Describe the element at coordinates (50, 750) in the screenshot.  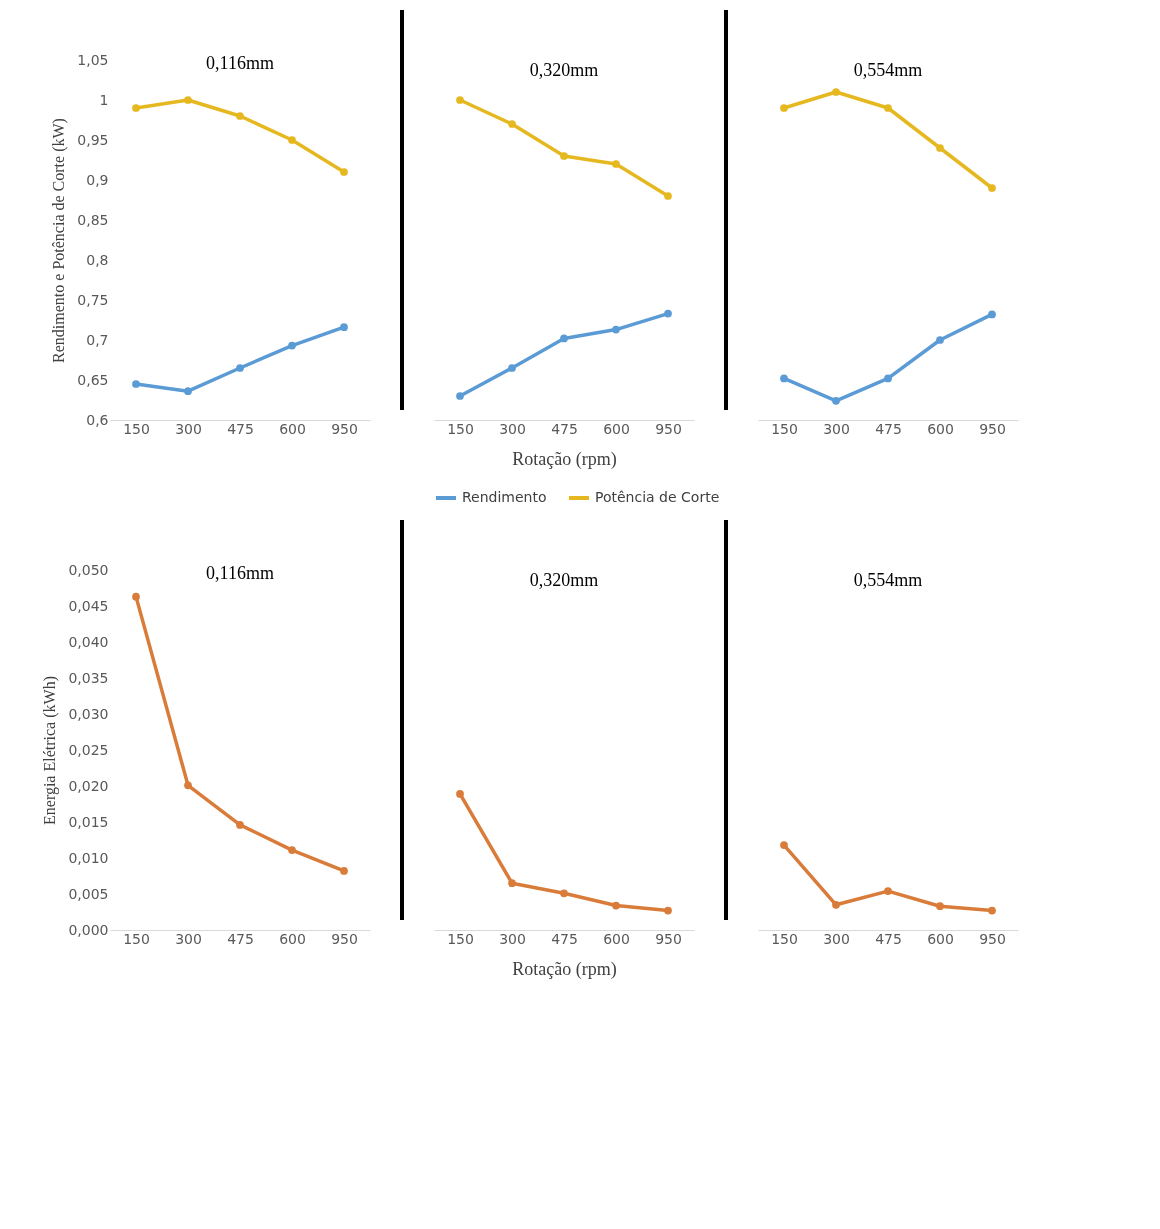
I see `y-axis-title: Energia Elétrica (kWh)` at that location.